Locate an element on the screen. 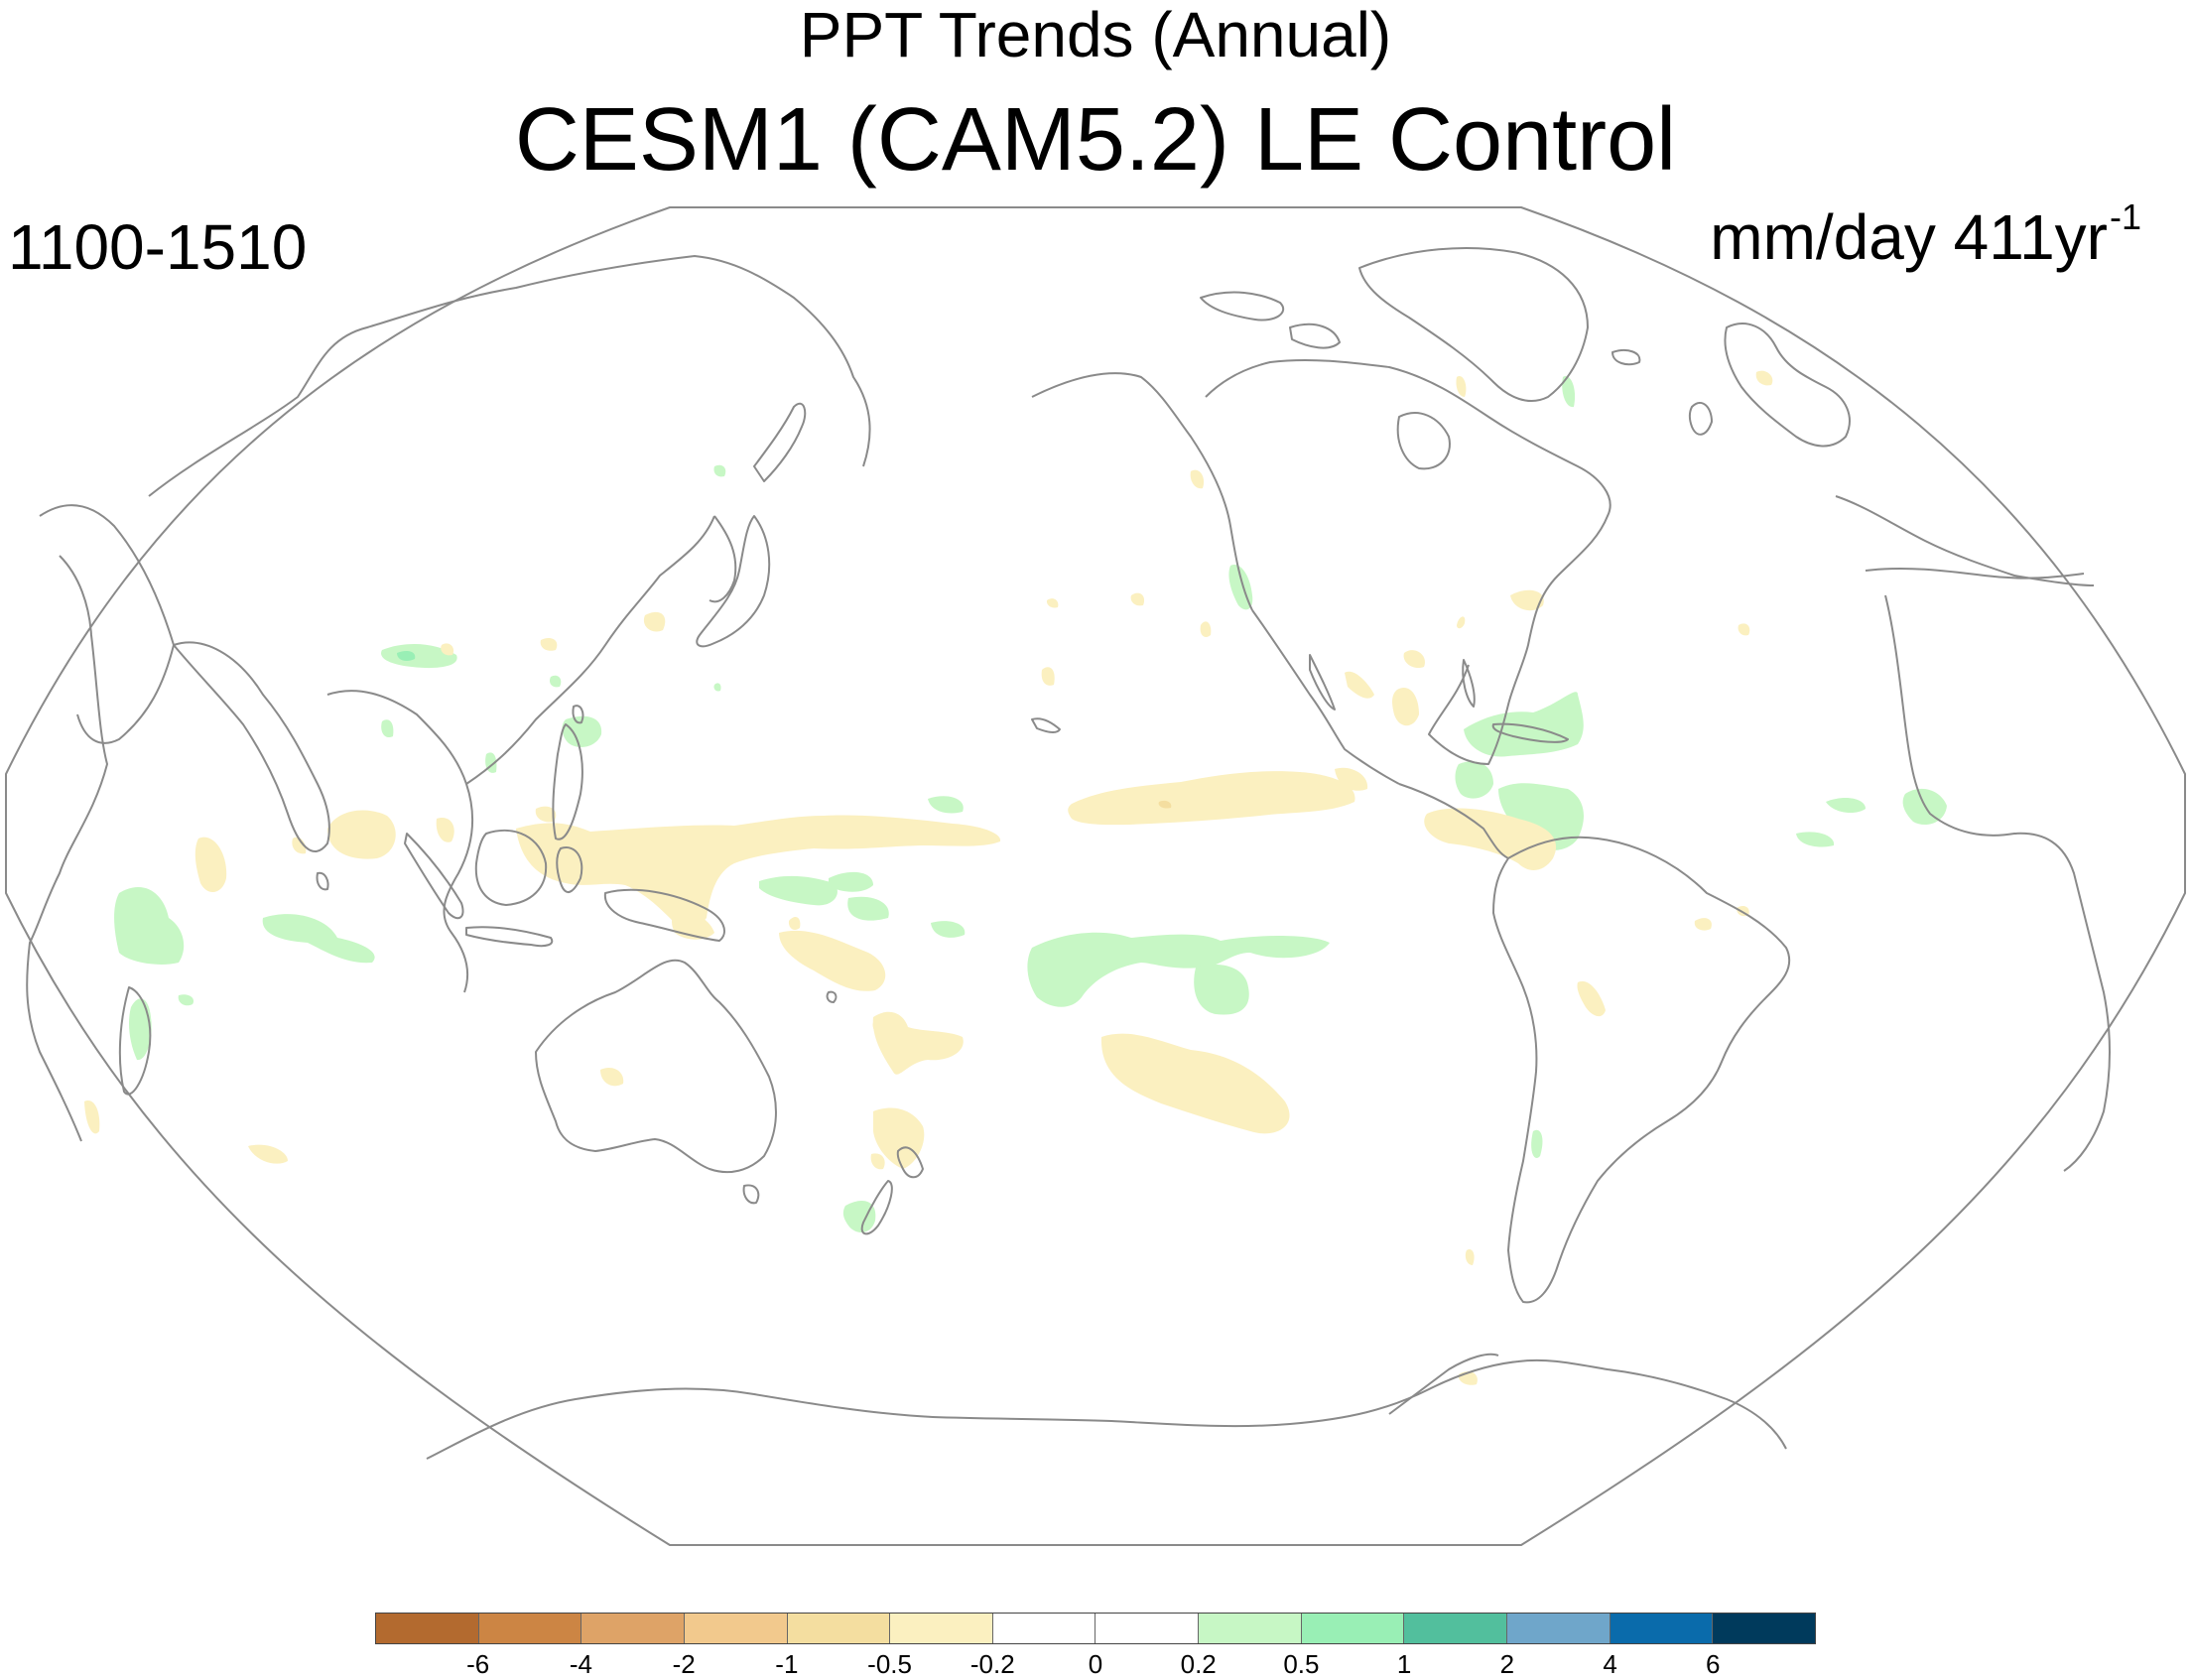 Image resolution: width=2191 pixels, height=1680 pixels. coastline-philippines is located at coordinates (567, 781).